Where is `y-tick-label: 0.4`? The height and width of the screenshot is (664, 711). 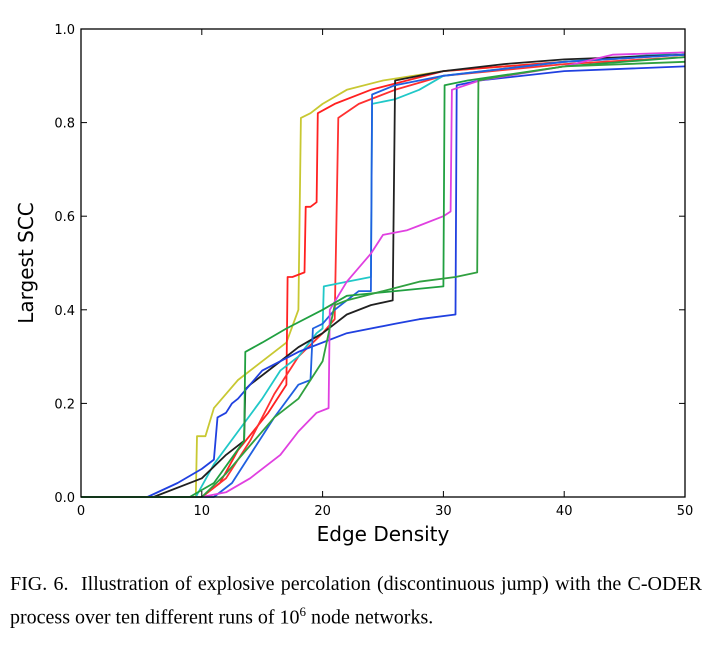
y-tick-label: 0.4 is located at coordinates (64, 311).